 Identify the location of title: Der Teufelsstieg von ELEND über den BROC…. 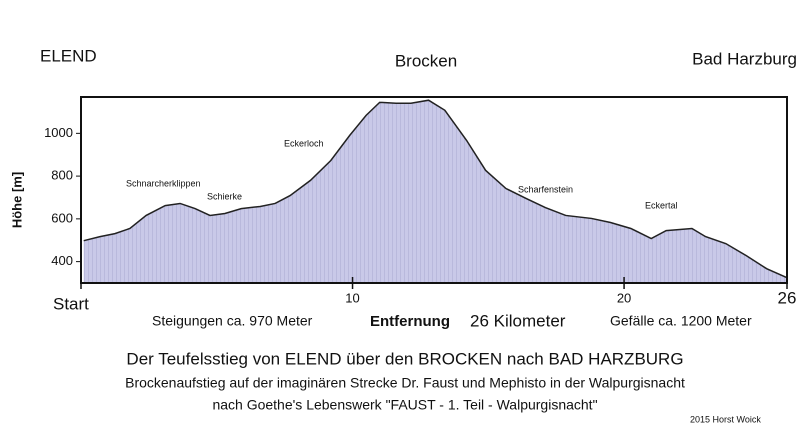
(404, 358).